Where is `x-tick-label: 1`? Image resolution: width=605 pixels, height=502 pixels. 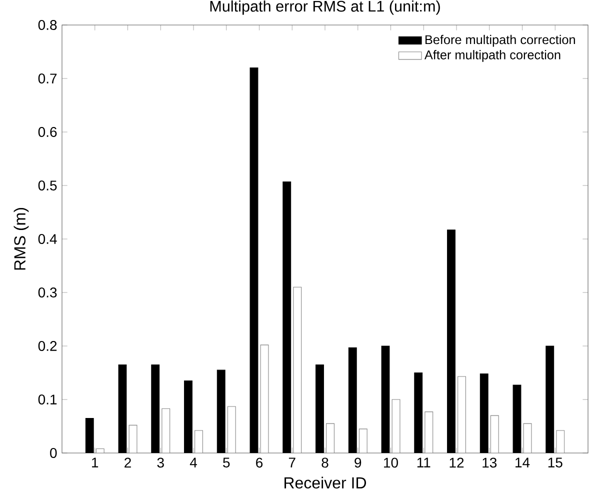 x-tick-label: 1 is located at coordinates (95, 463).